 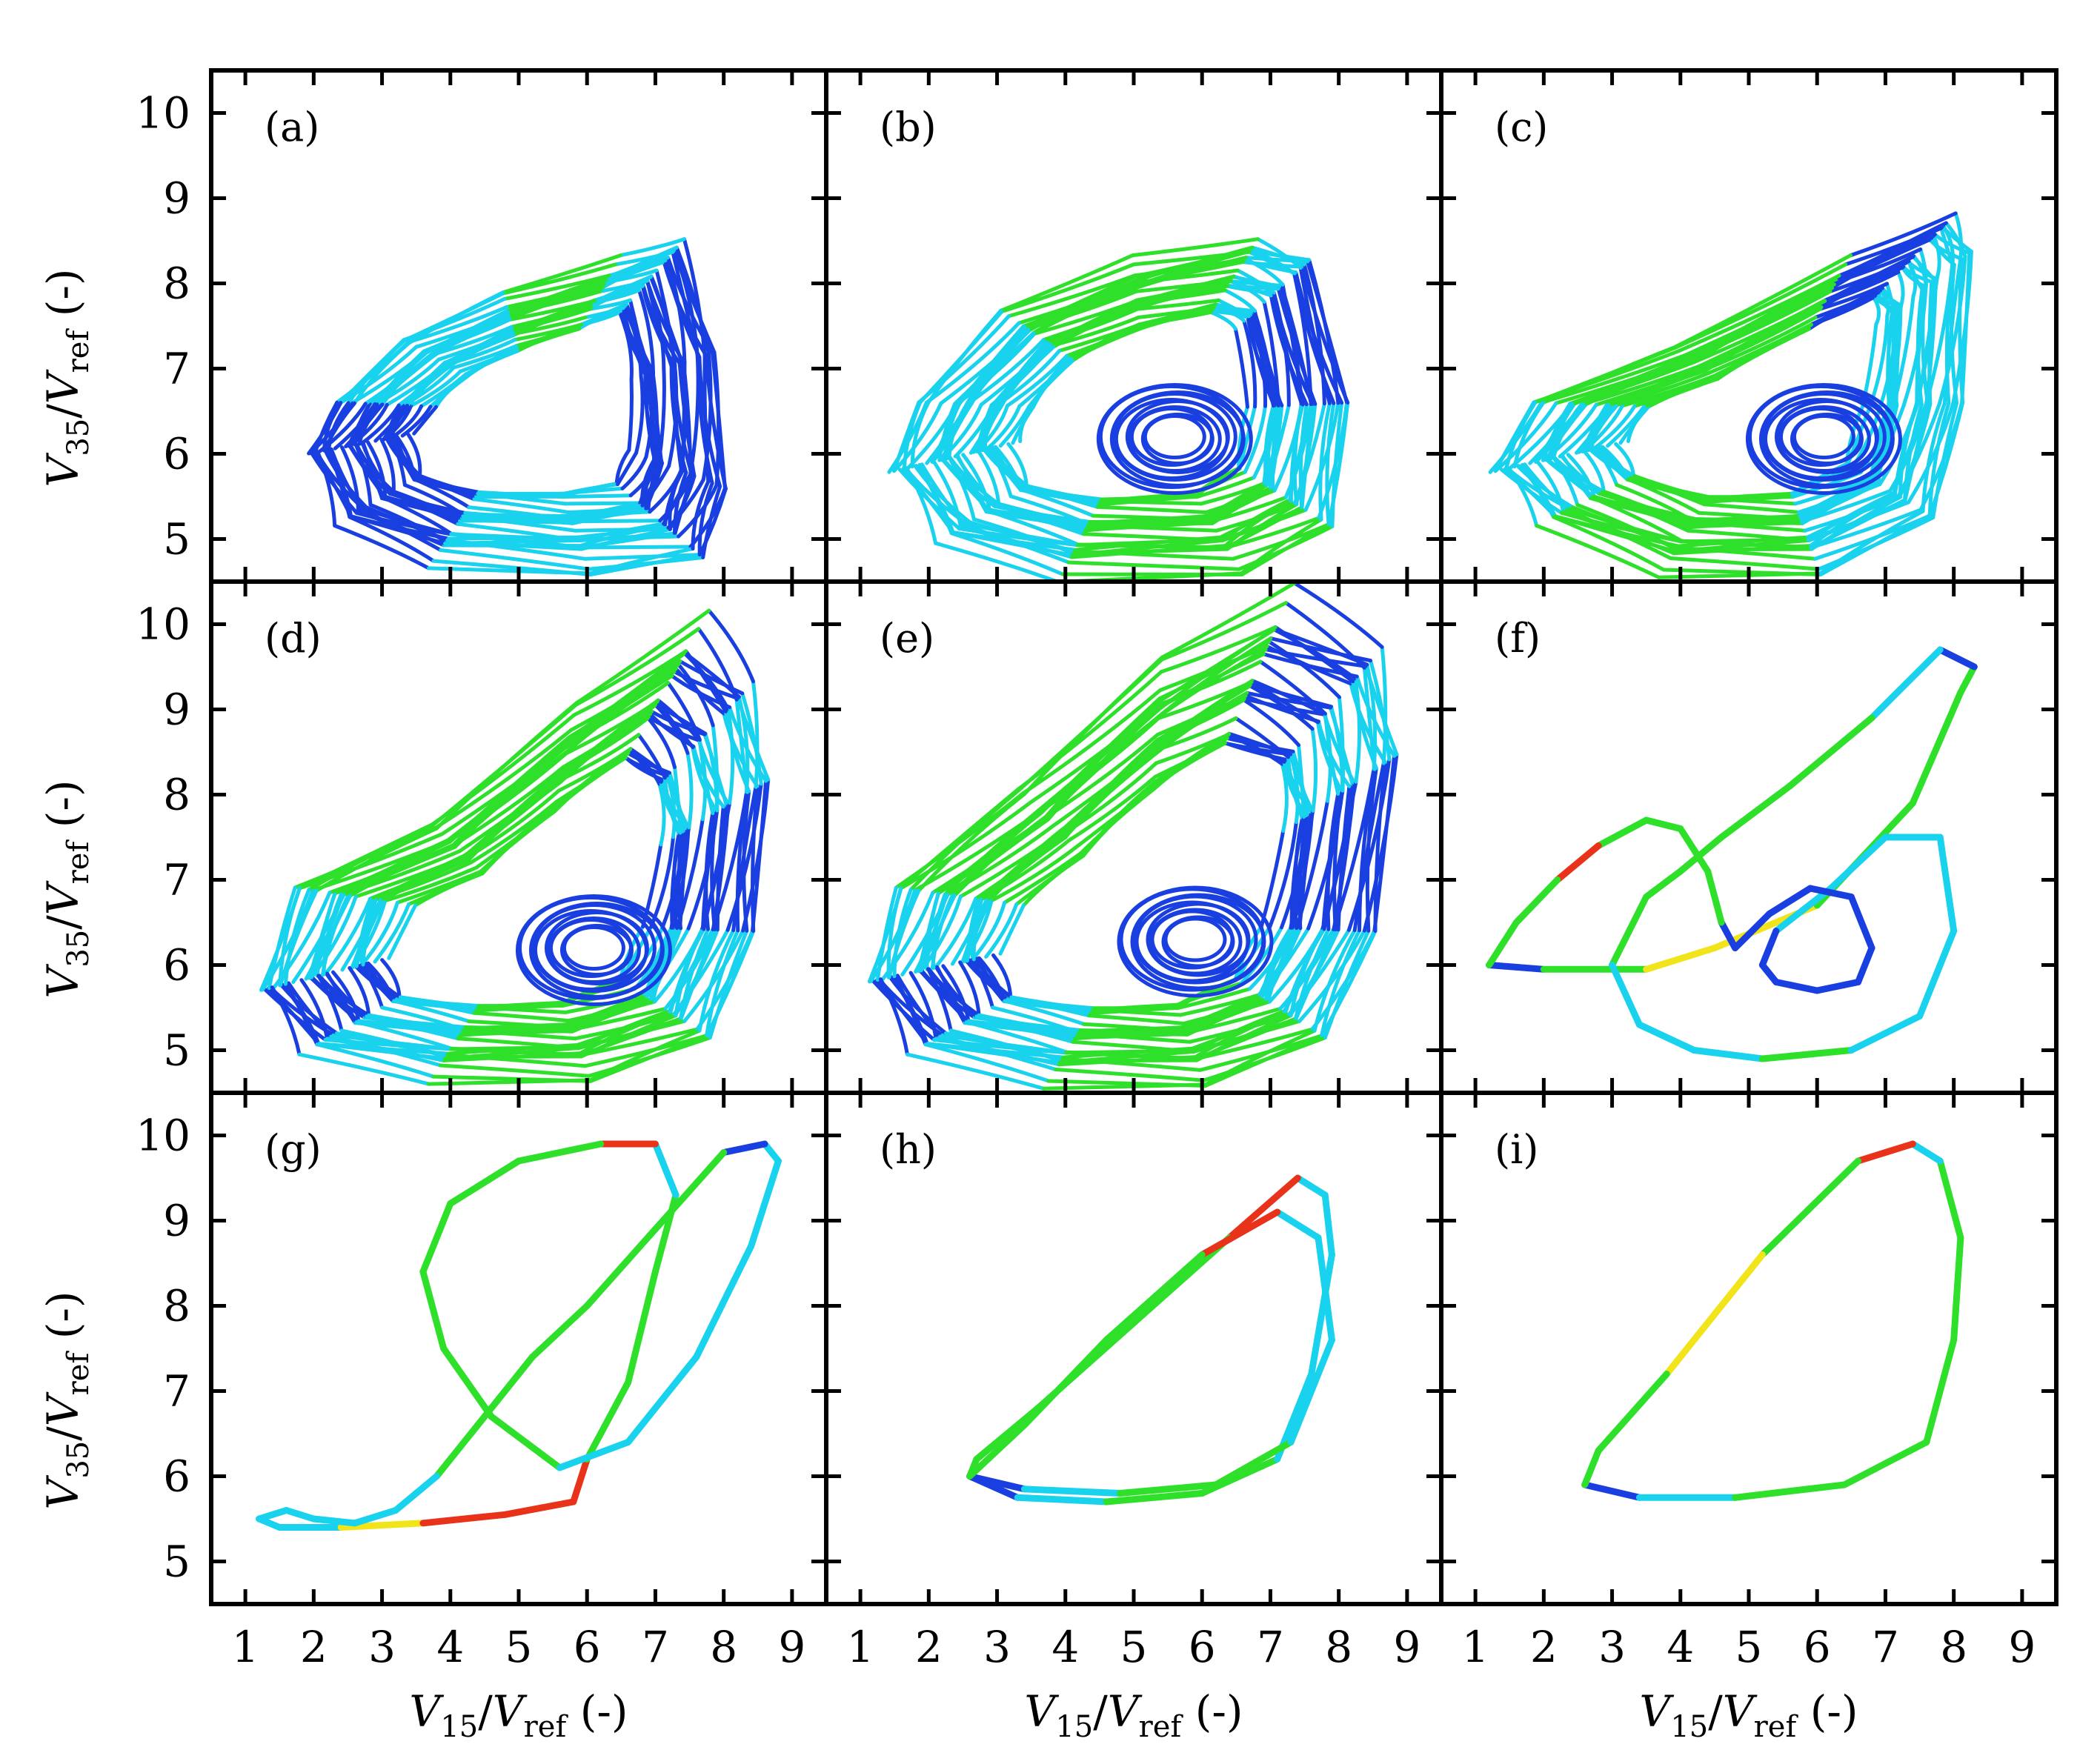 What do you see at coordinates (1134, 1647) in the screenshot?
I see `x-tick-label: 5` at bounding box center [1134, 1647].